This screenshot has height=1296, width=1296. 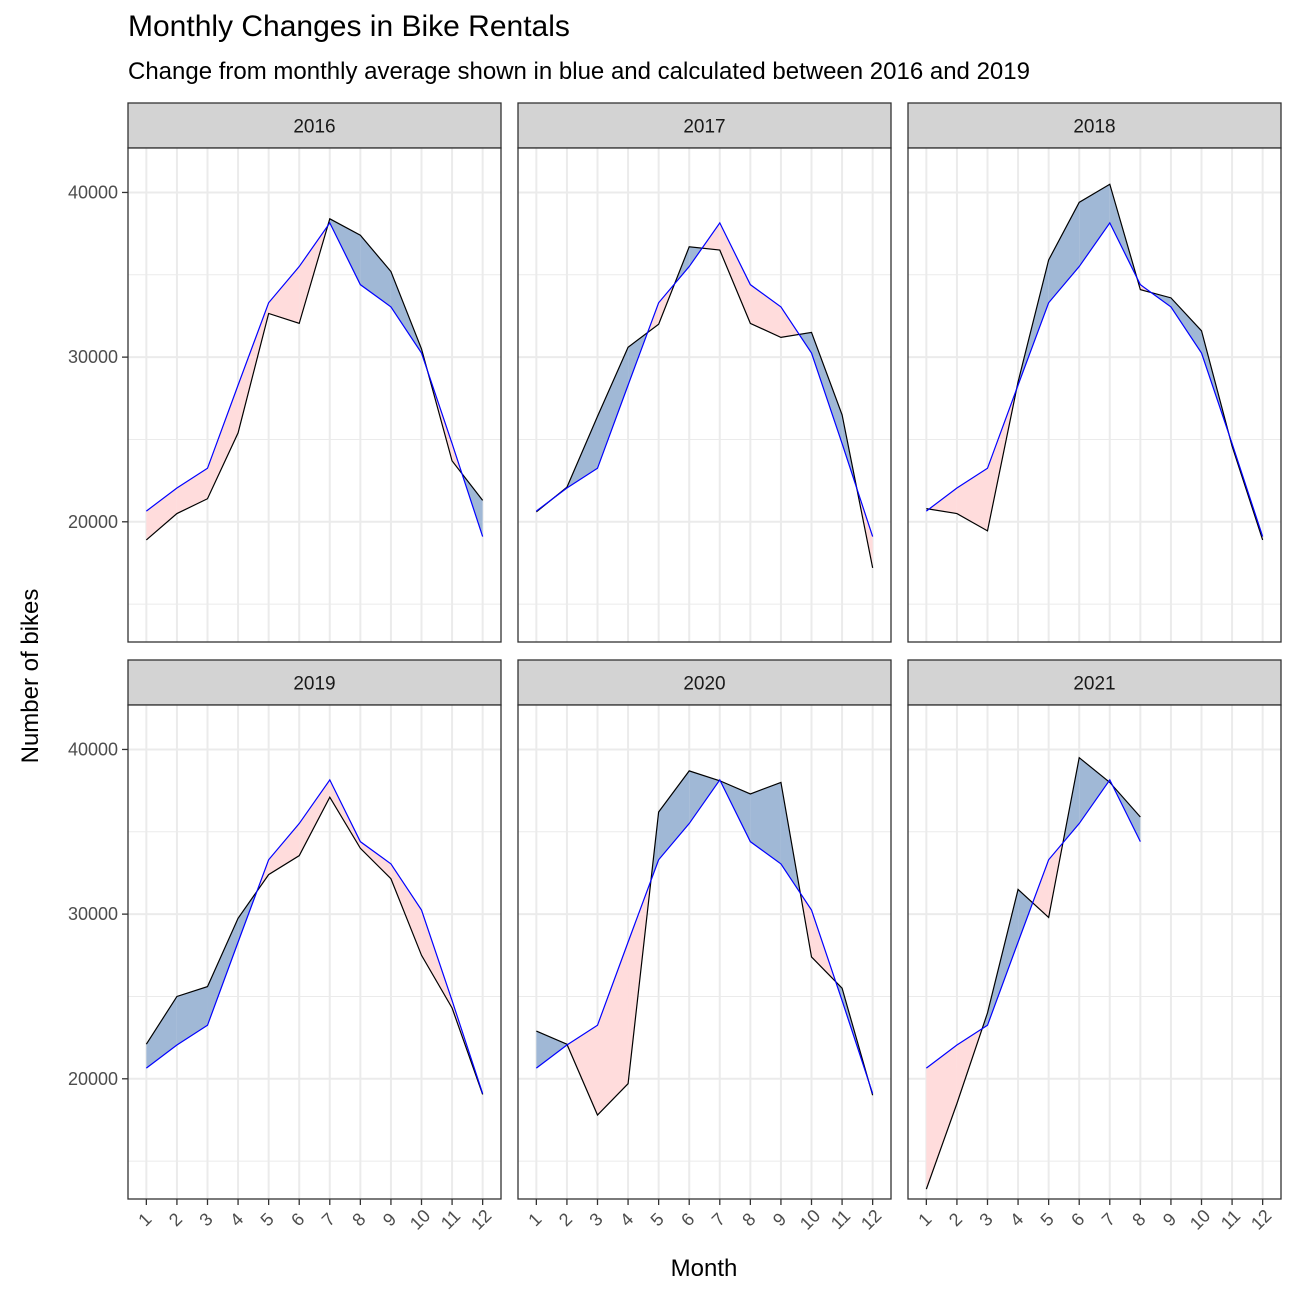 I want to click on facet-strip-label: 2017, so click(x=704, y=127).